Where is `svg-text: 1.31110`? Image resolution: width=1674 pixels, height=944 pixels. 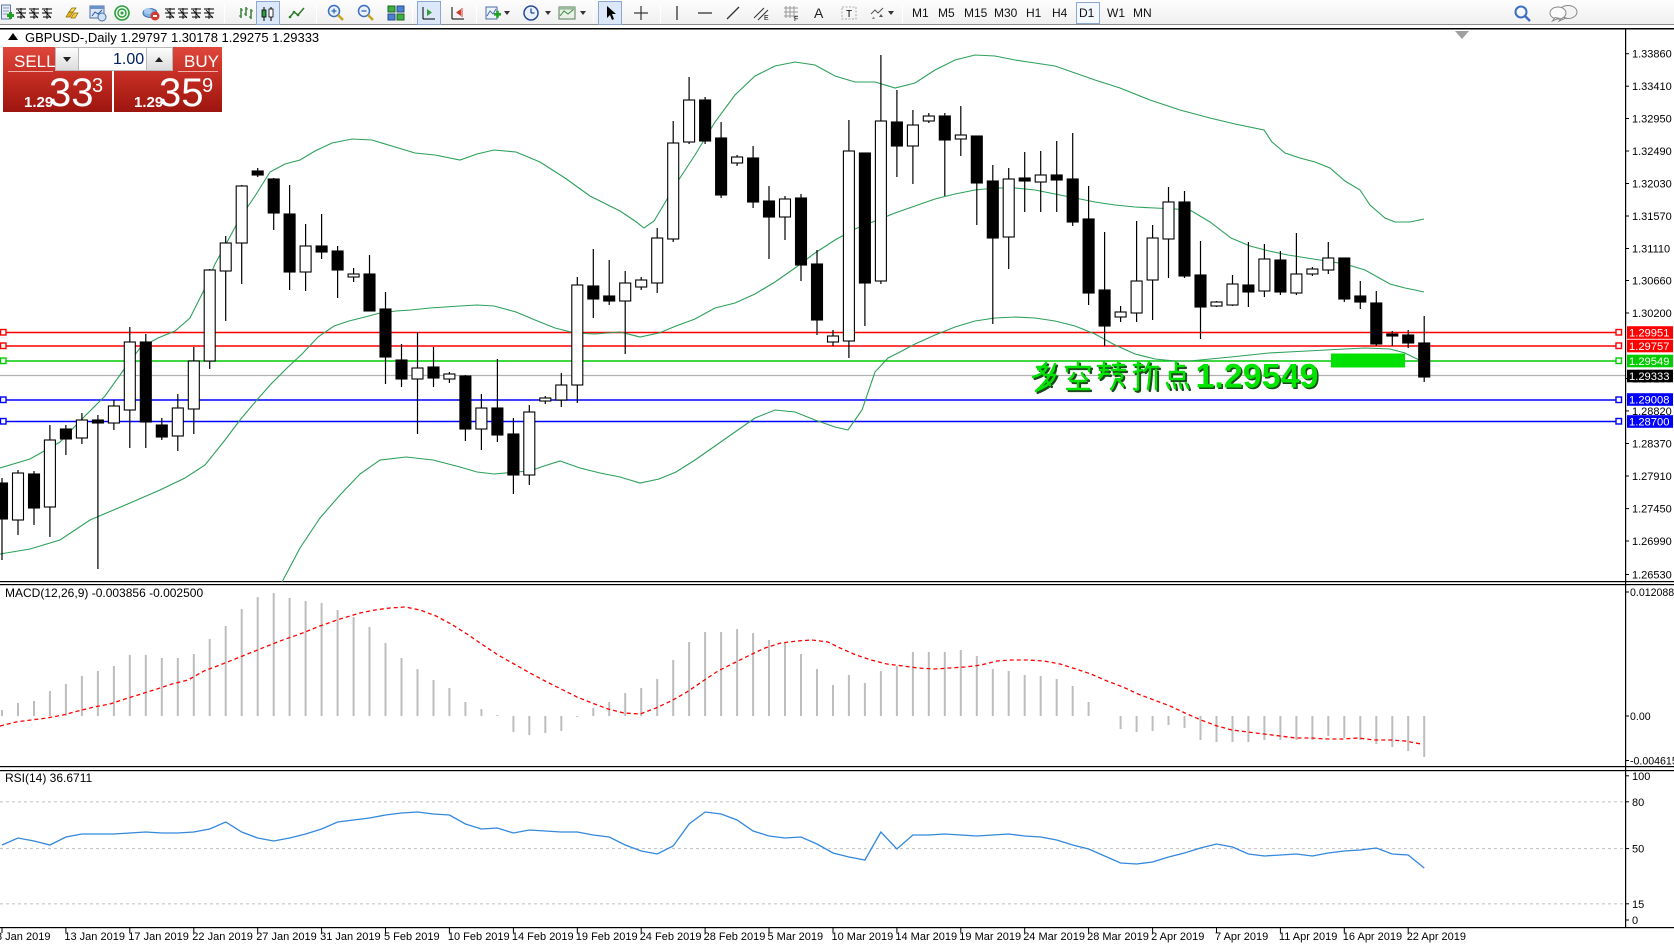
svg-text: 1.31110 is located at coordinates (1651, 250).